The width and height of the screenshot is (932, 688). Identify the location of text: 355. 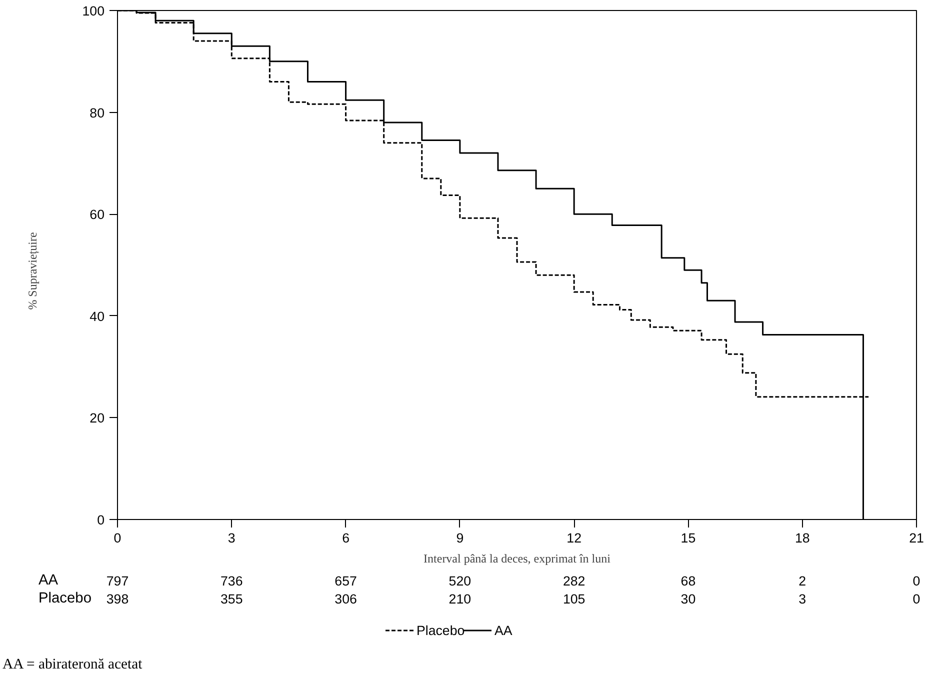
(231, 599).